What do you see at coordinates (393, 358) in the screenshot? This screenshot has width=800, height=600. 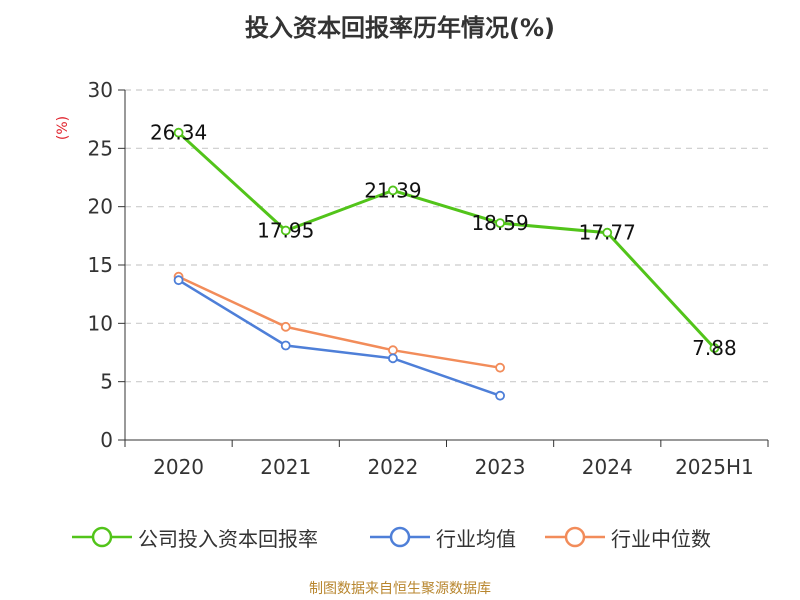 I see `series-1-point-2022` at bounding box center [393, 358].